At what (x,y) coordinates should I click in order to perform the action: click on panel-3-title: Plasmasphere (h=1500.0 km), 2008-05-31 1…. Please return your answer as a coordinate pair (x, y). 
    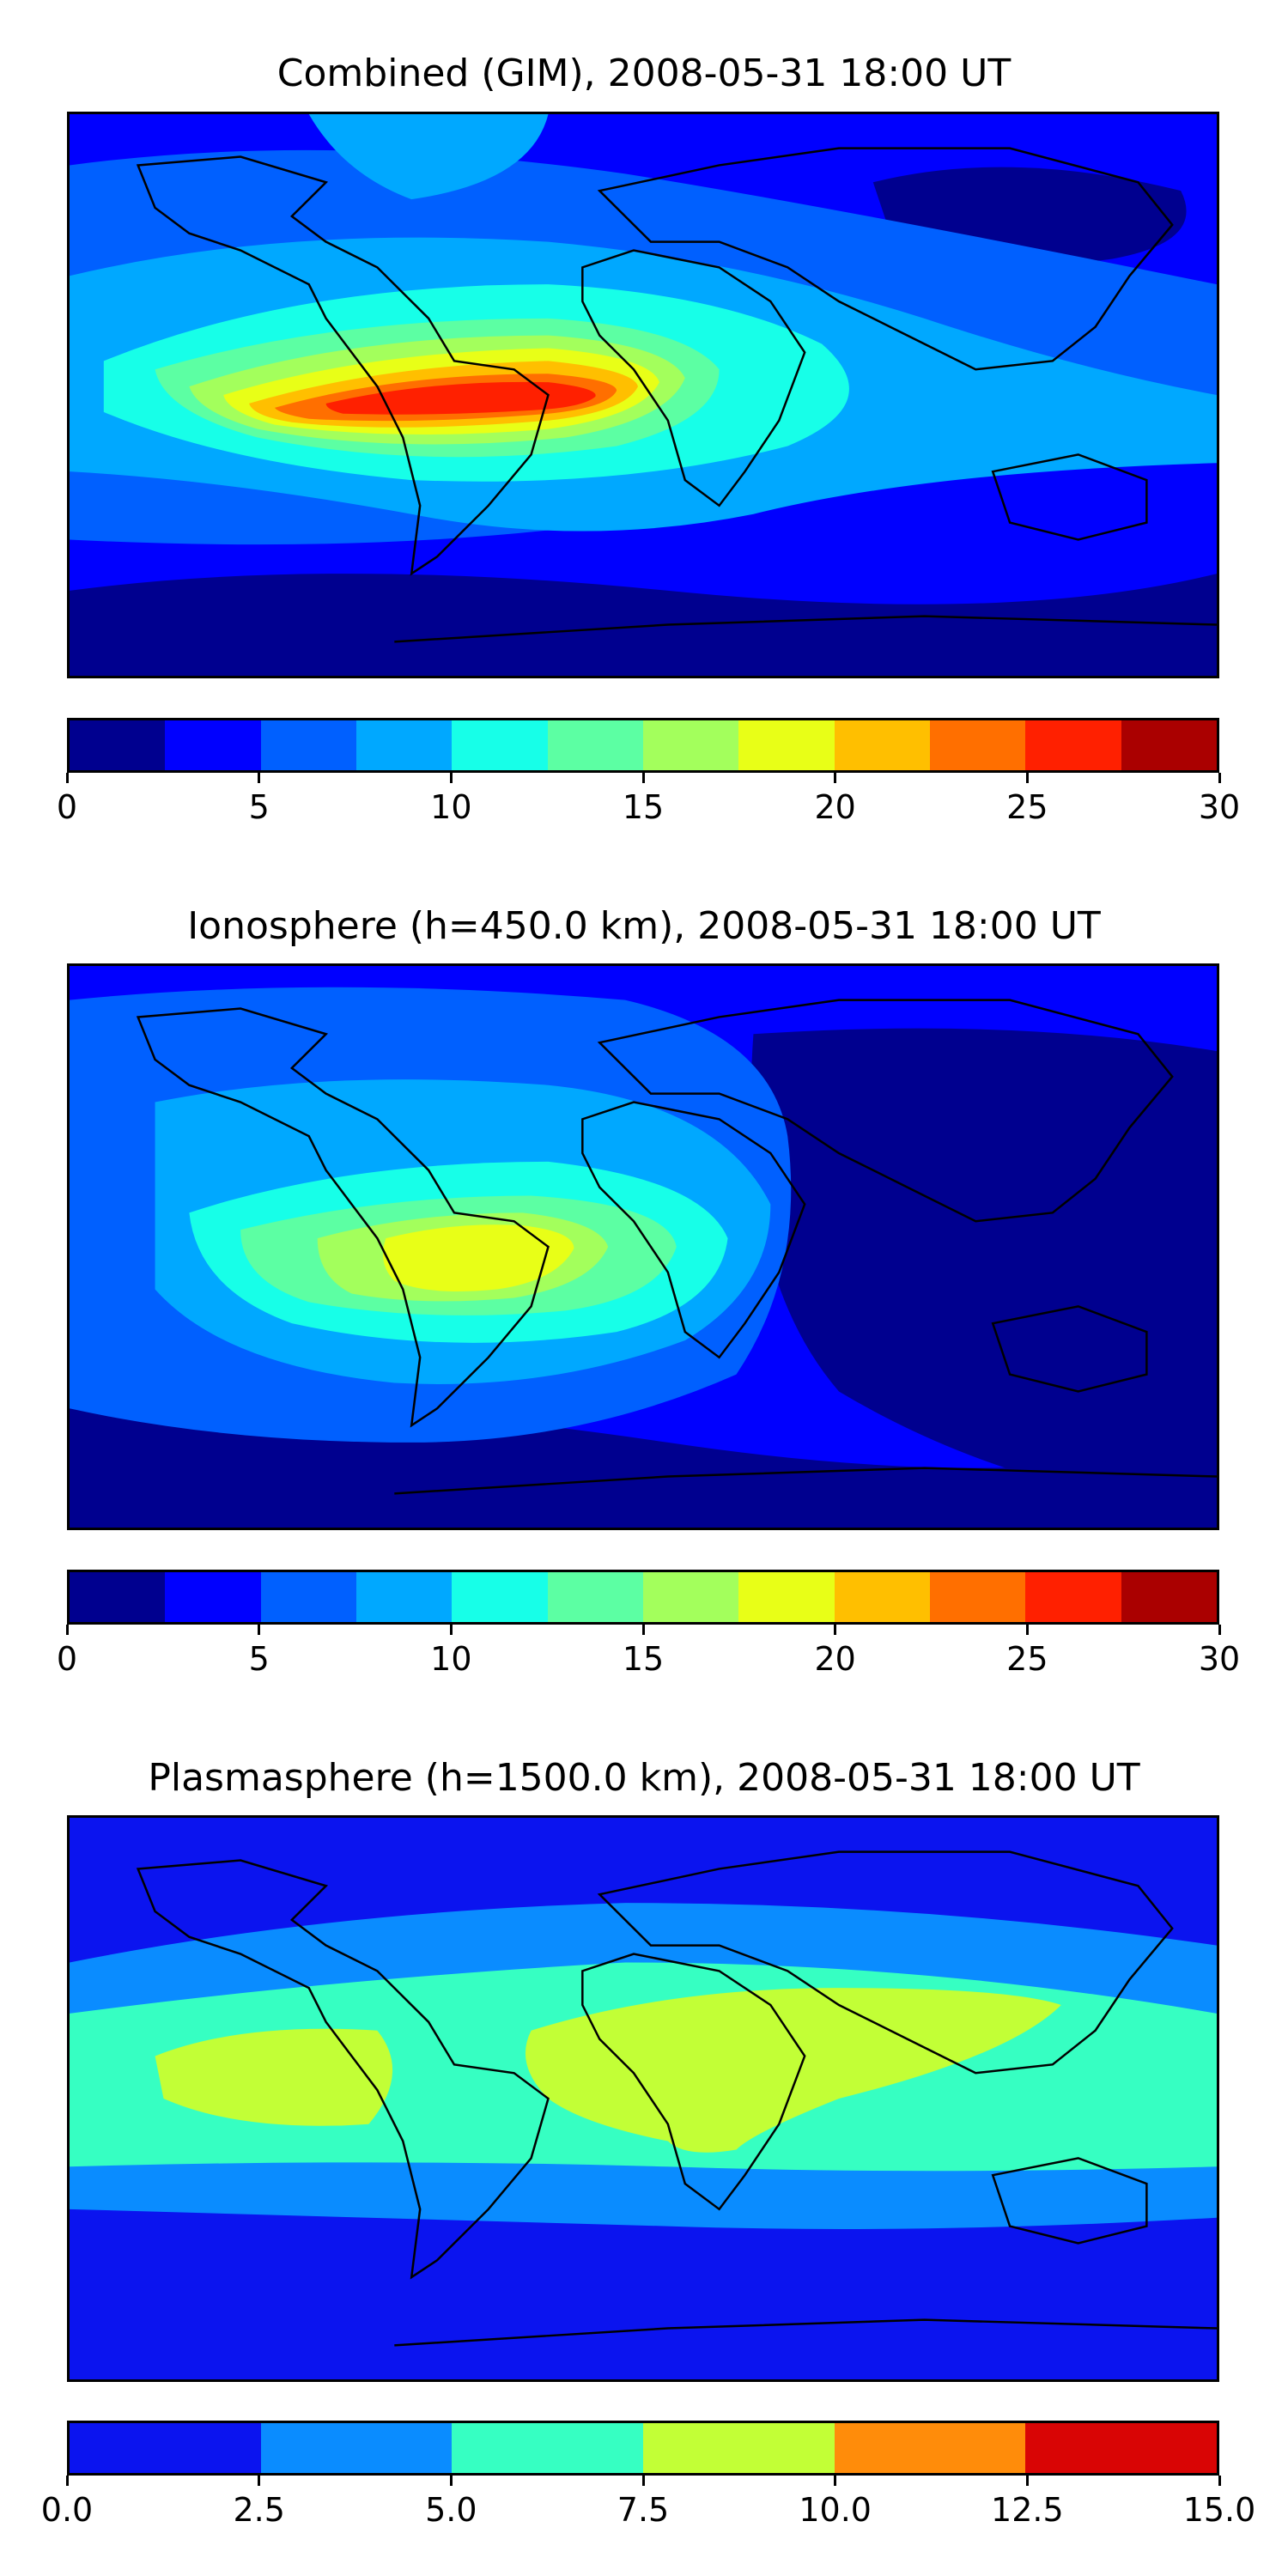
    Looking at the image, I should click on (644, 1778).